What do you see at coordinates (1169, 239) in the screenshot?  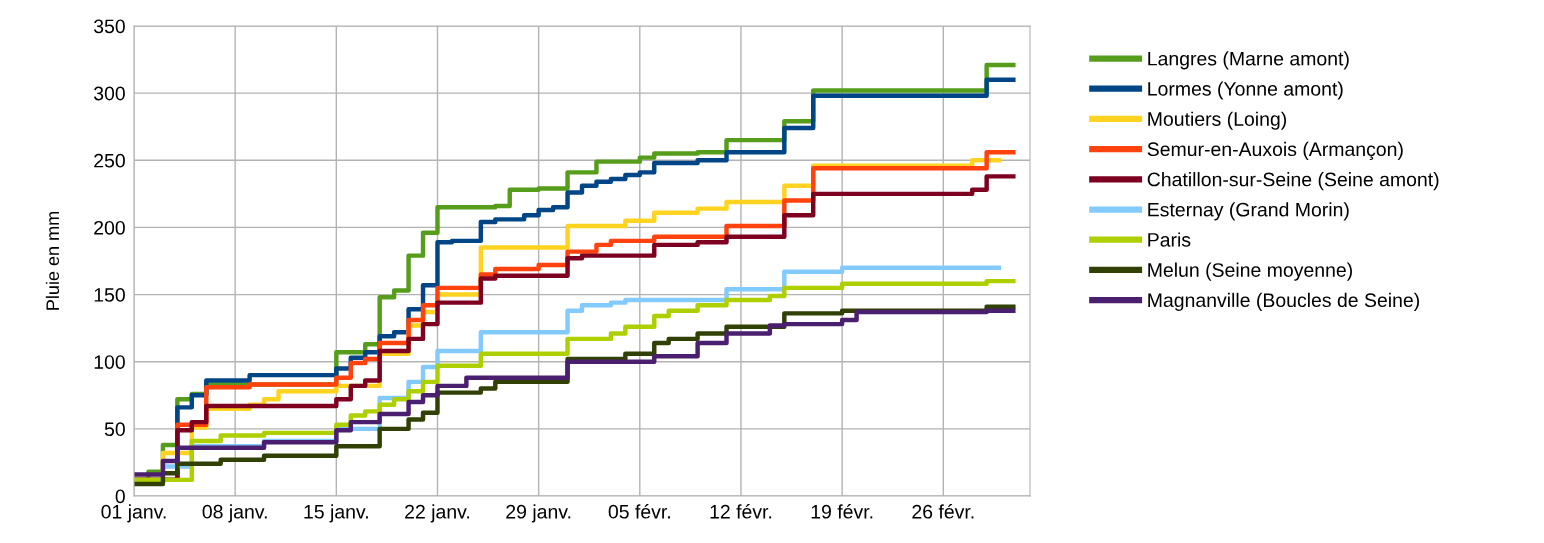 I see `legend-label: Paris` at bounding box center [1169, 239].